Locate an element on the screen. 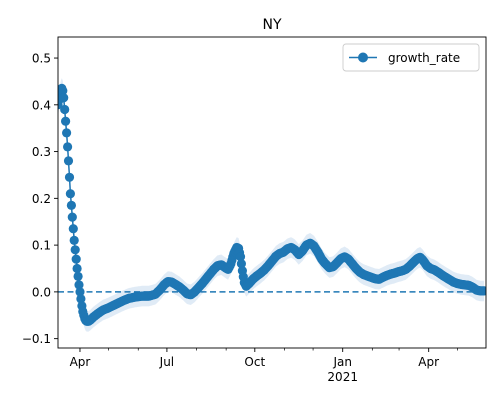 The height and width of the screenshot is (400, 500). y-tick-label: 0.2 is located at coordinates (41, 199).